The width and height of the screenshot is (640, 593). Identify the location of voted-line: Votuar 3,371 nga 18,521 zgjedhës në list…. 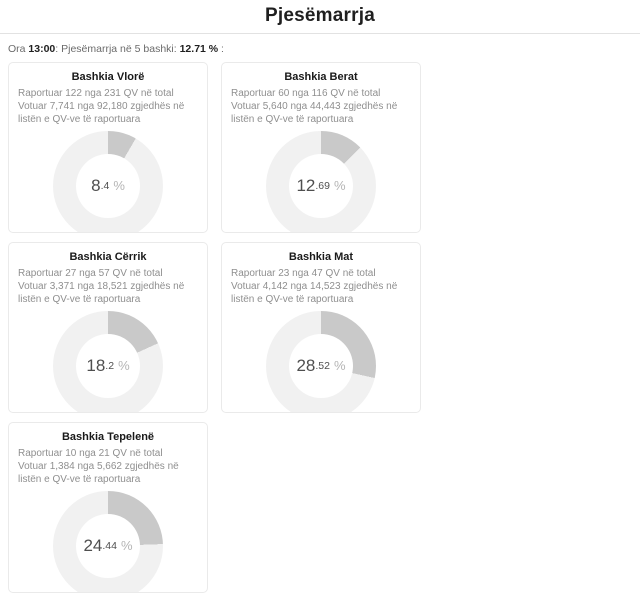
(101, 293).